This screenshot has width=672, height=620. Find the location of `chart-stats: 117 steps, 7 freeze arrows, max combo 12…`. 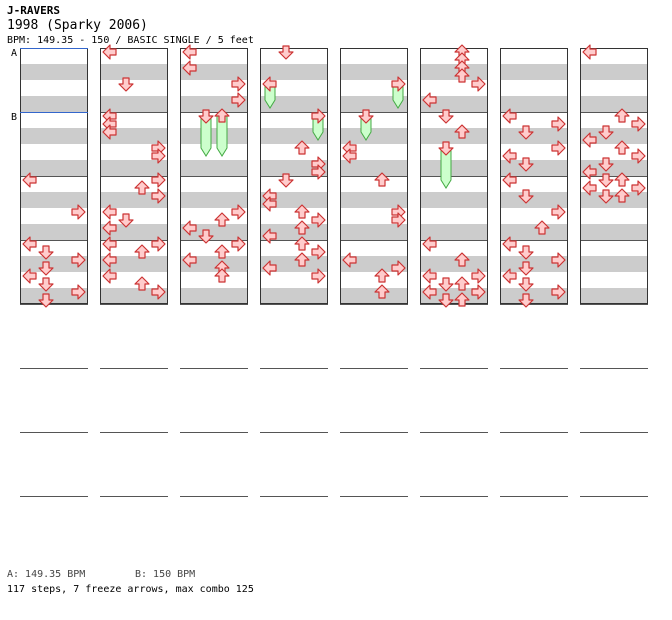

chart-stats: 117 steps, 7 freeze arrows, max combo 12… is located at coordinates (130, 589).